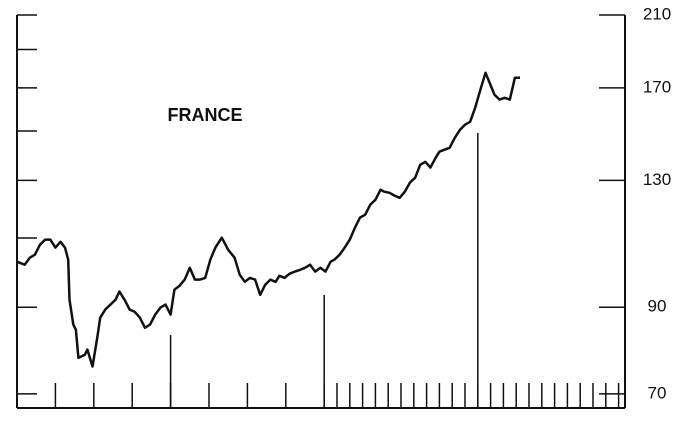 This screenshot has height=423, width=694. What do you see at coordinates (657, 306) in the screenshot?
I see `y-tick-label: 90` at bounding box center [657, 306].